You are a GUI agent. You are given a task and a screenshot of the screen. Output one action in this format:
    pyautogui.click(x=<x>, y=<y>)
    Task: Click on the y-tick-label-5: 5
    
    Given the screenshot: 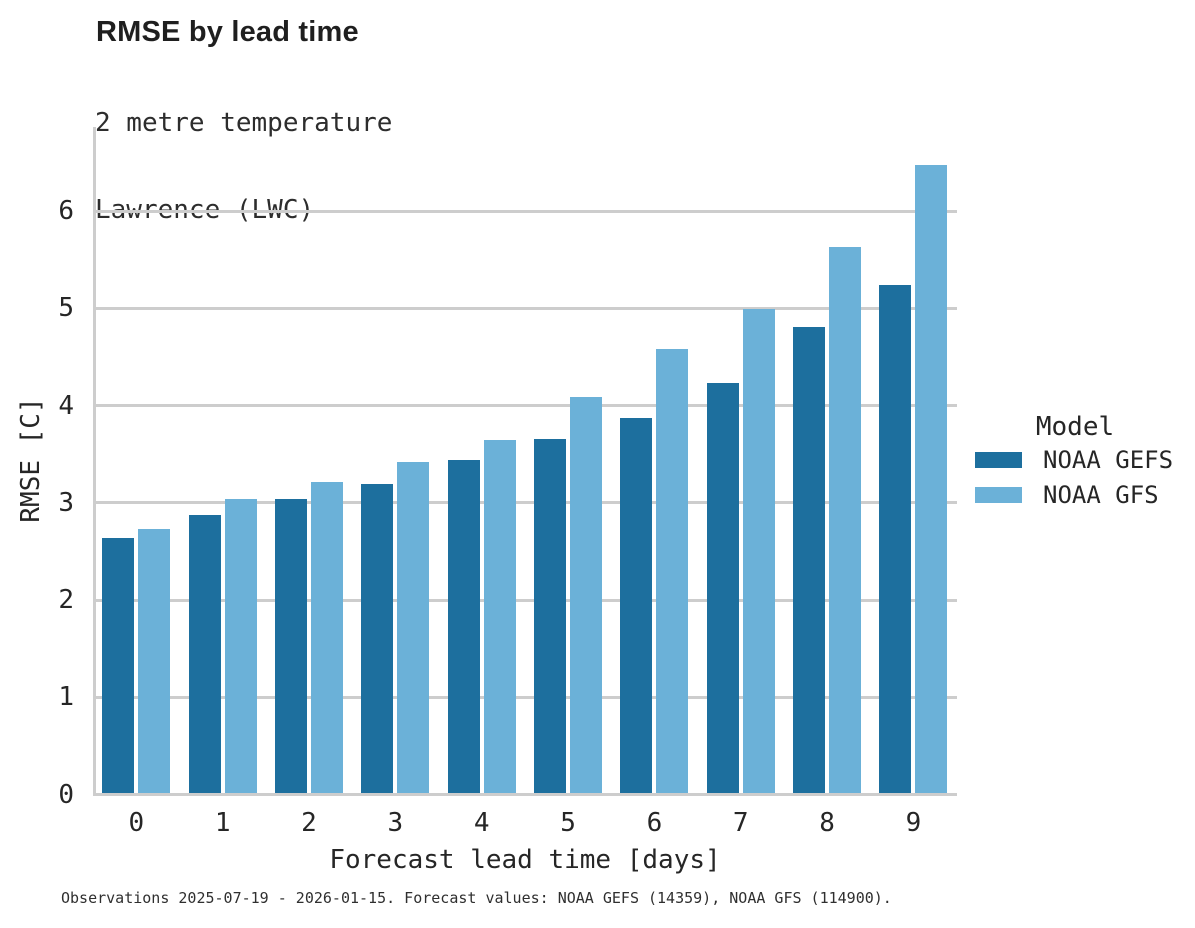 What is the action you would take?
    pyautogui.click(x=66, y=308)
    